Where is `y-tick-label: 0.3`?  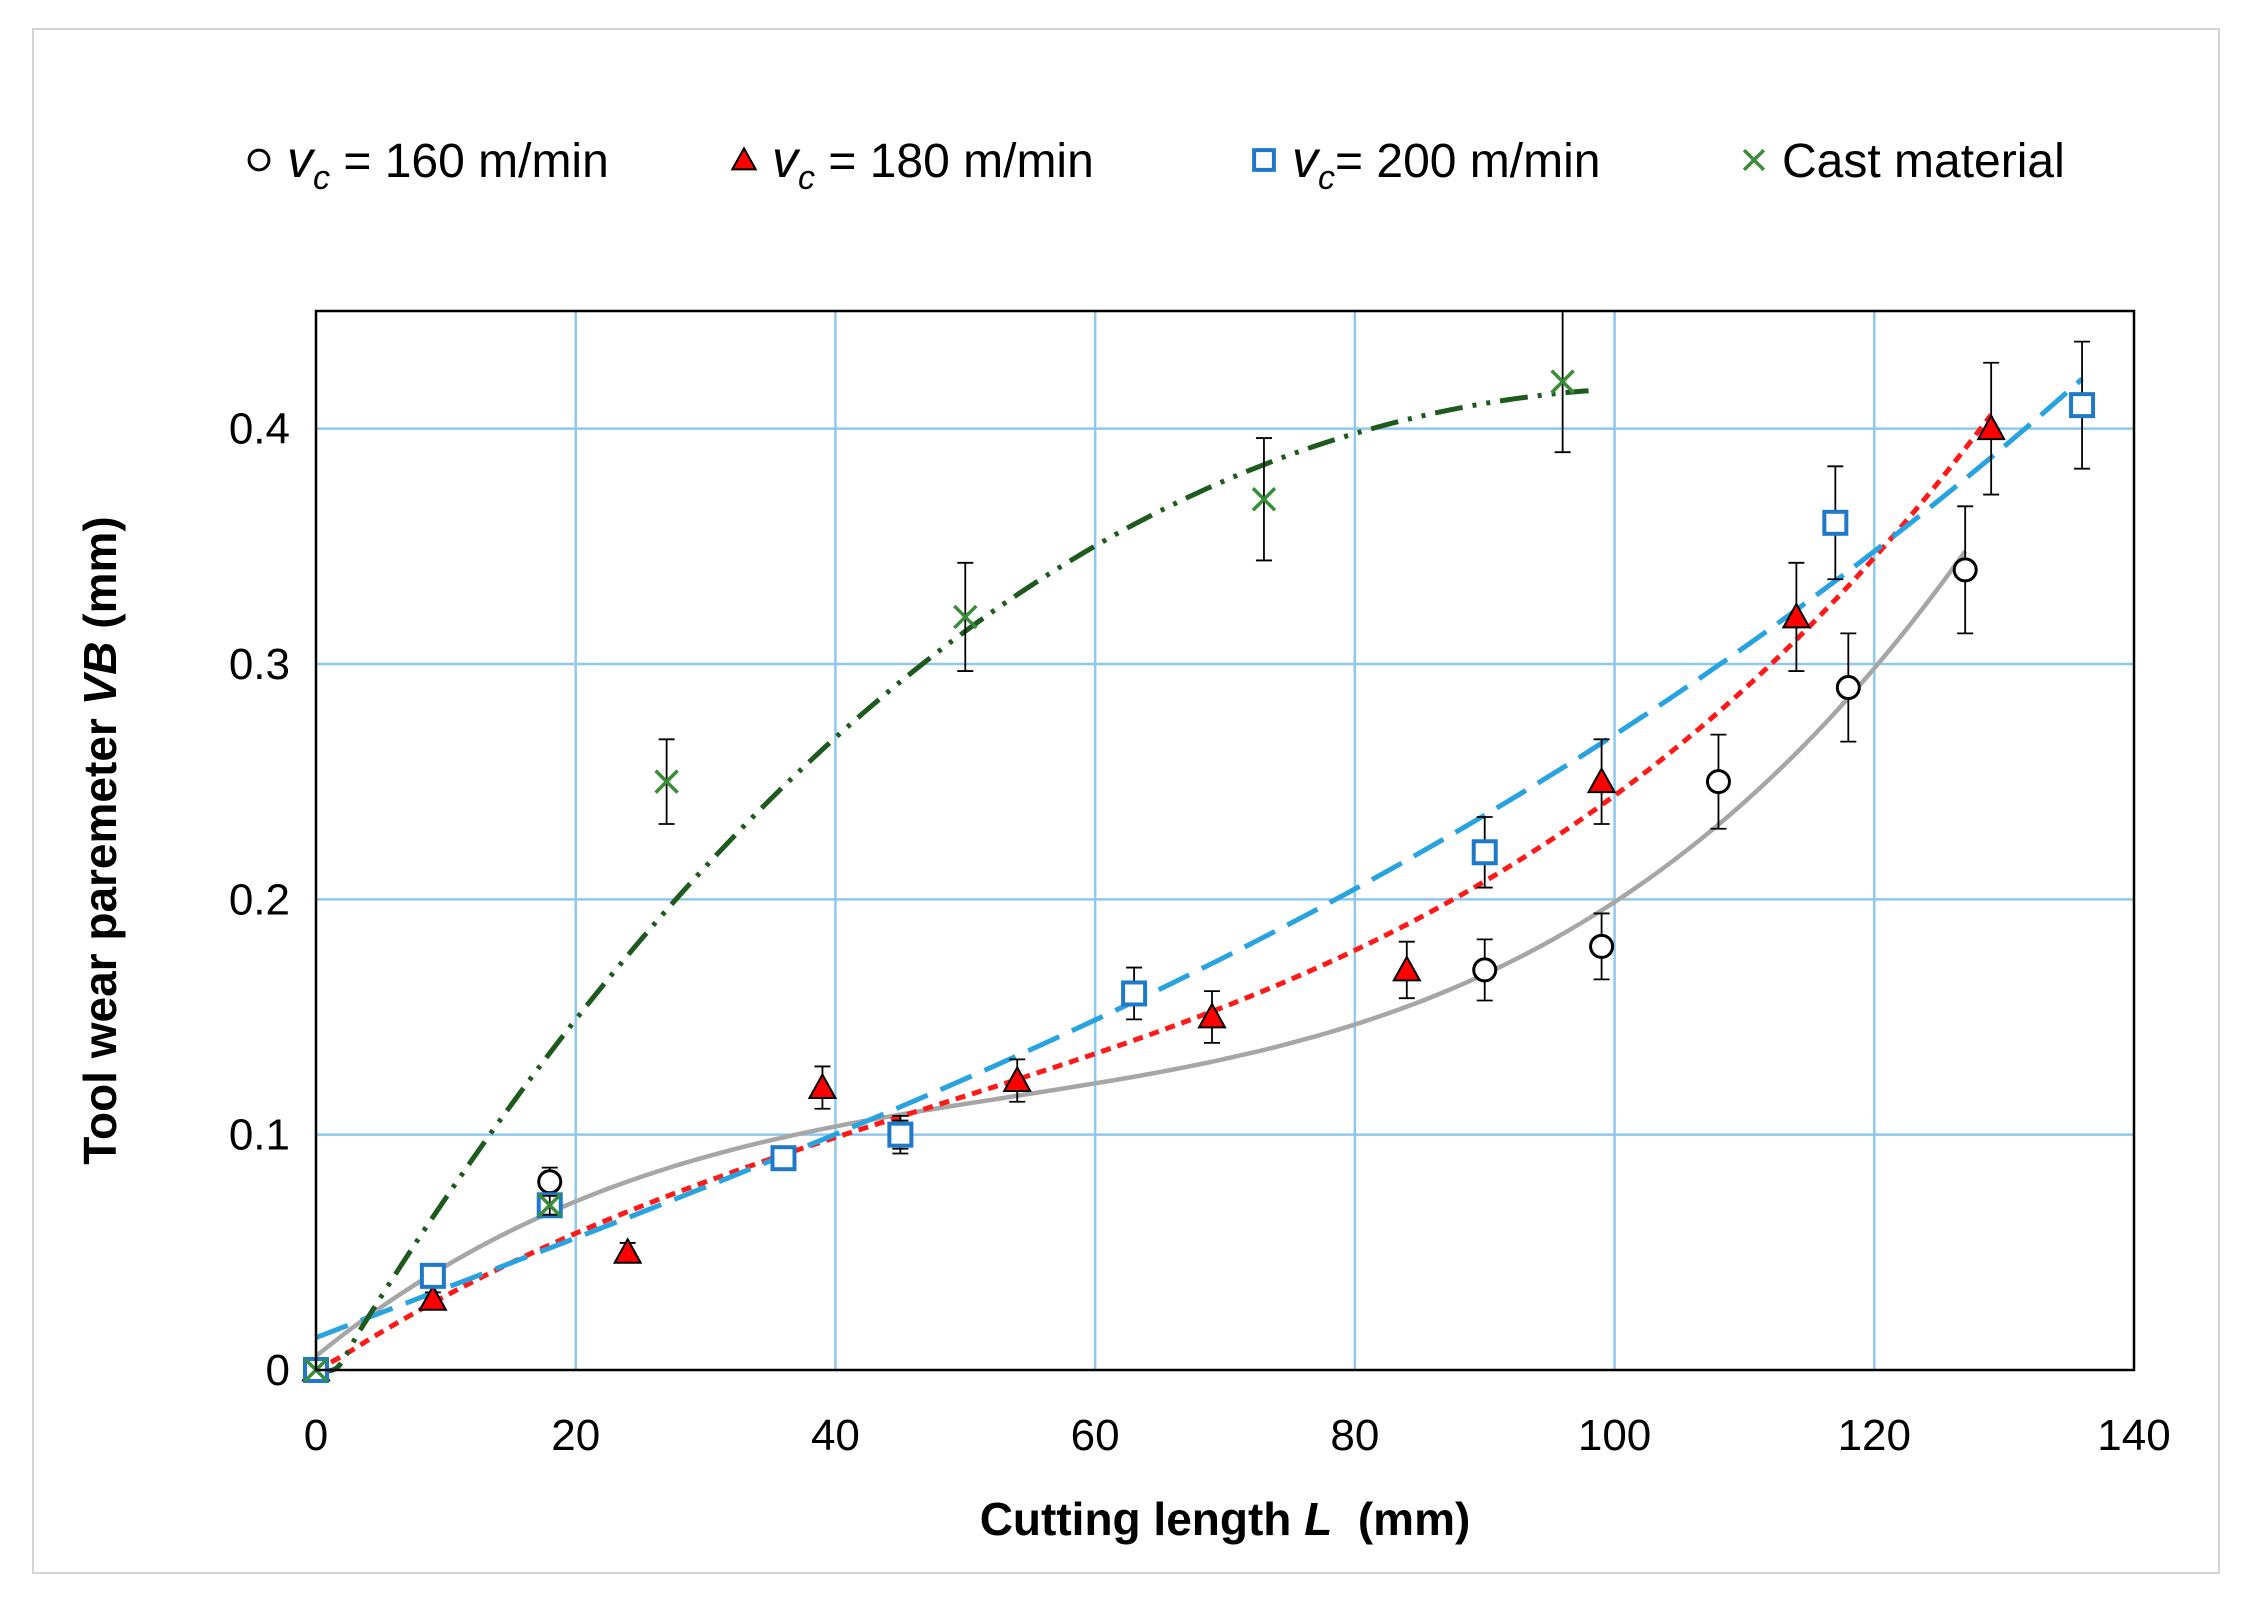 y-tick-label: 0.3 is located at coordinates (259, 664).